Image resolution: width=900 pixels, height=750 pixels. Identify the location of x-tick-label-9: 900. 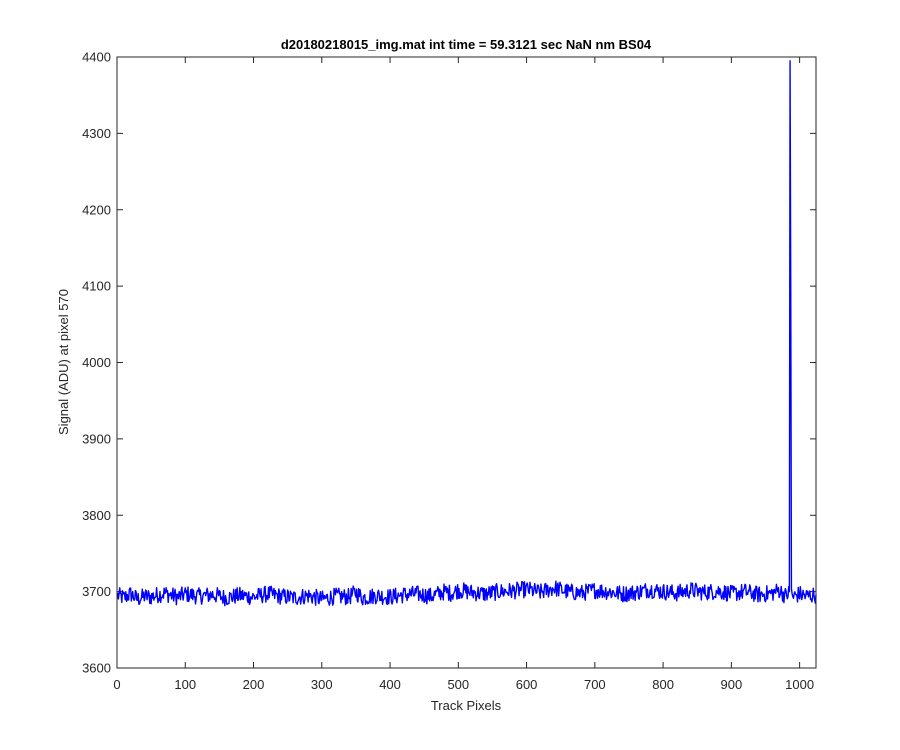
(732, 684).